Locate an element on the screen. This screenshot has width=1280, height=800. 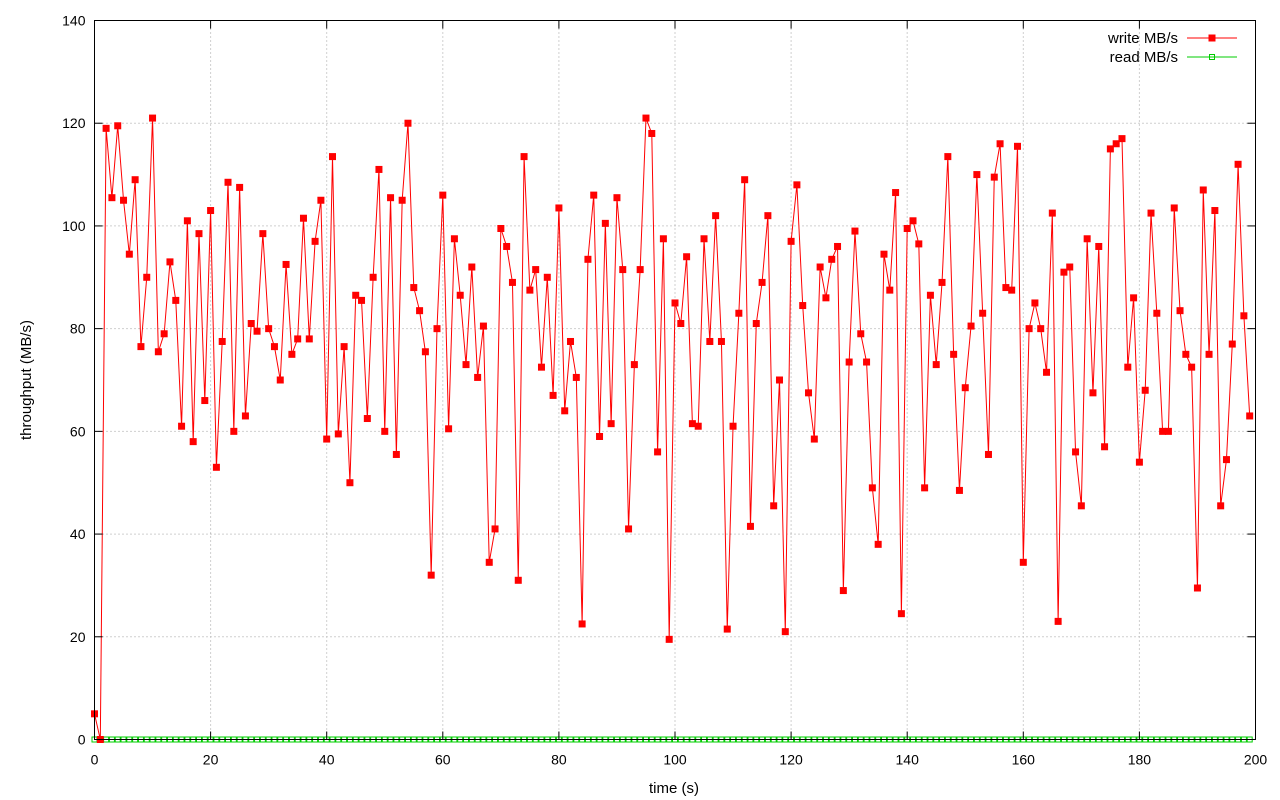
legend-marker-read is located at coordinates (1212, 57).